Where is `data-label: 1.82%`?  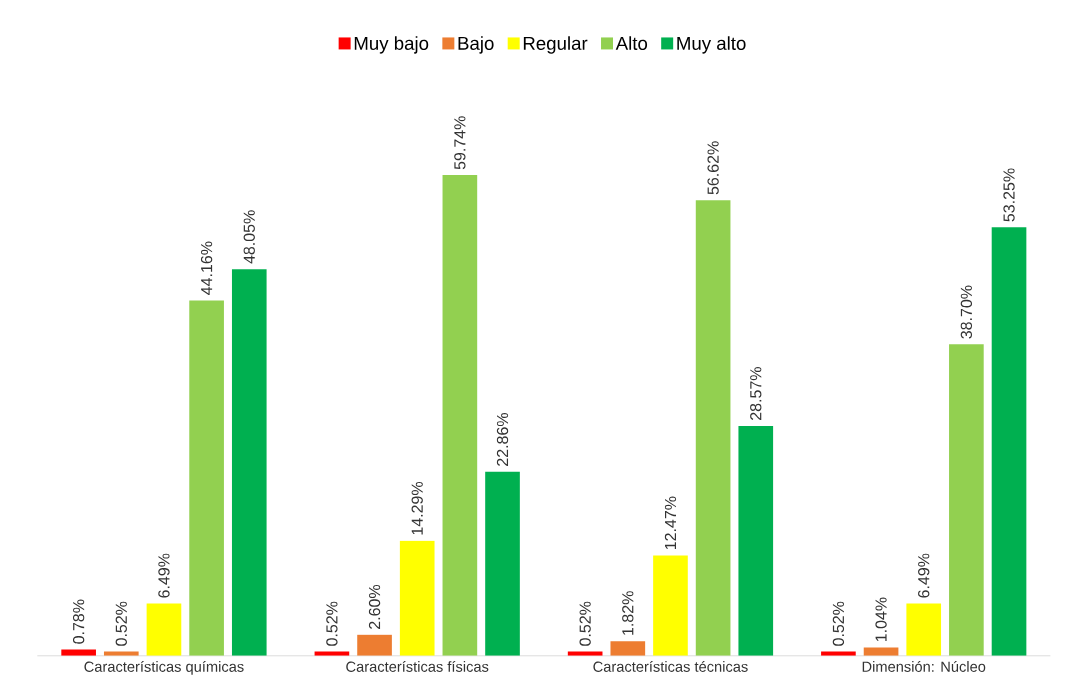
data-label: 1.82% is located at coordinates (628, 613).